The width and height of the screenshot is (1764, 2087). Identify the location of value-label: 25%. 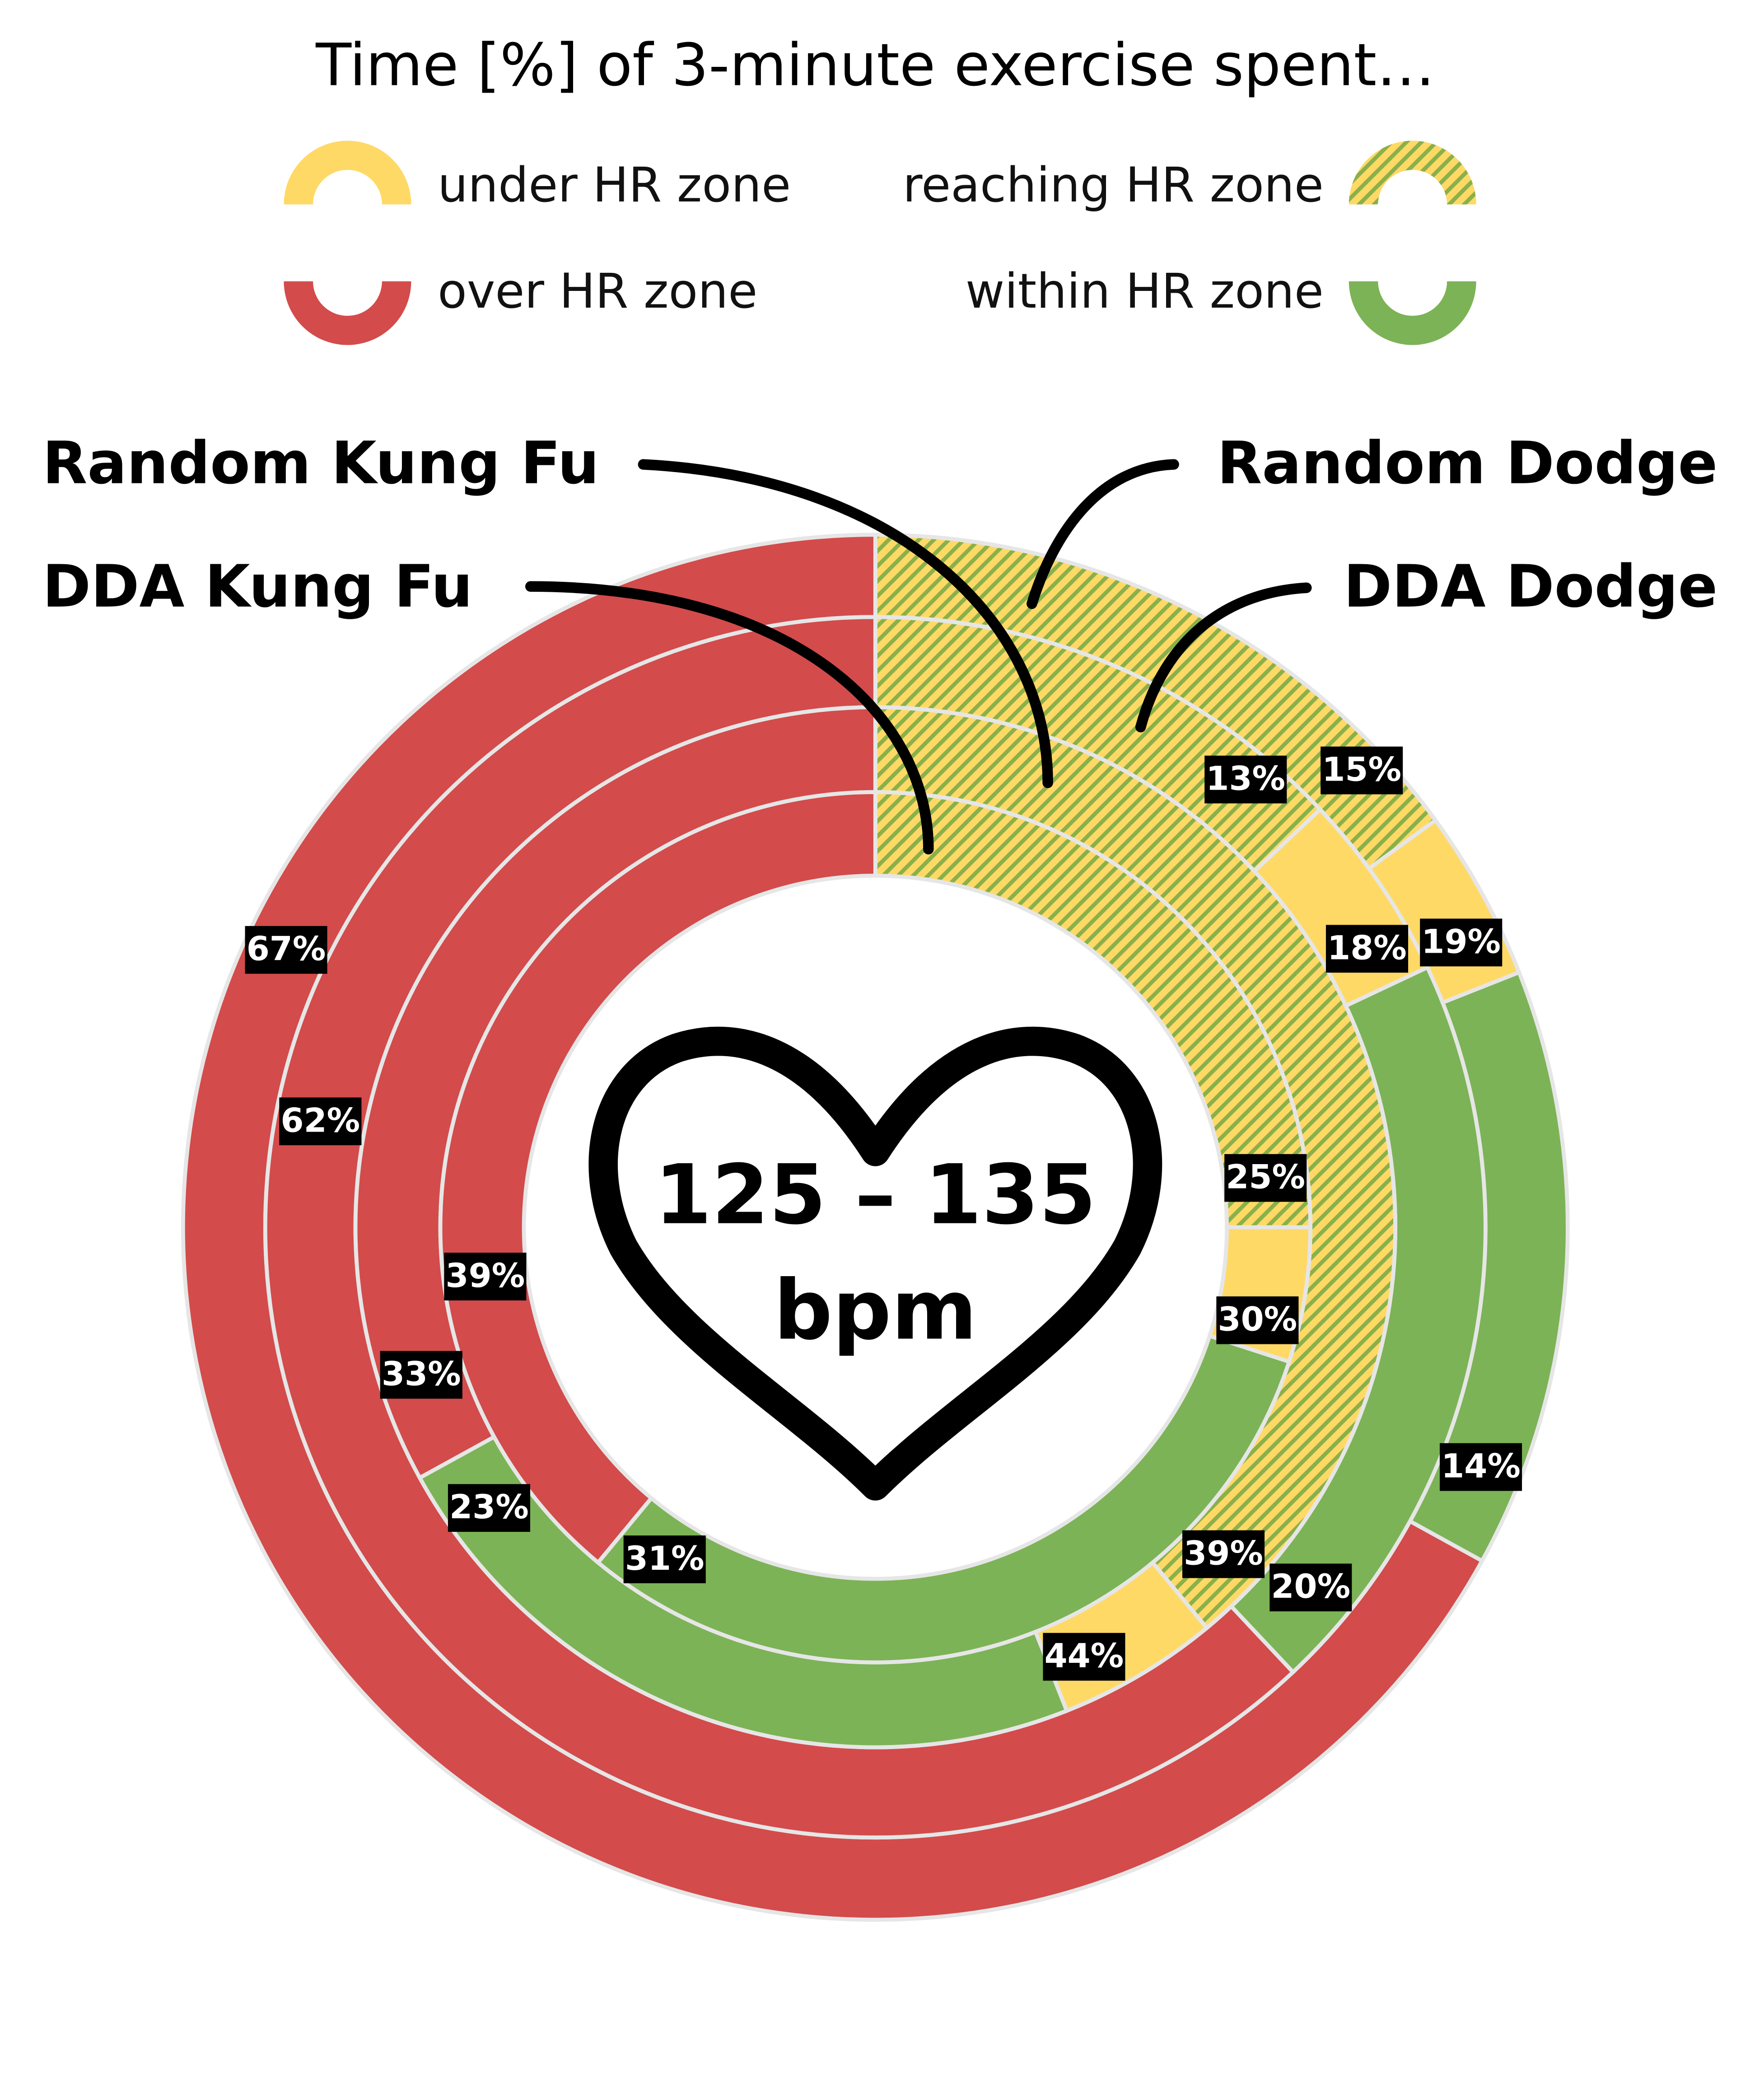
(1265, 1178).